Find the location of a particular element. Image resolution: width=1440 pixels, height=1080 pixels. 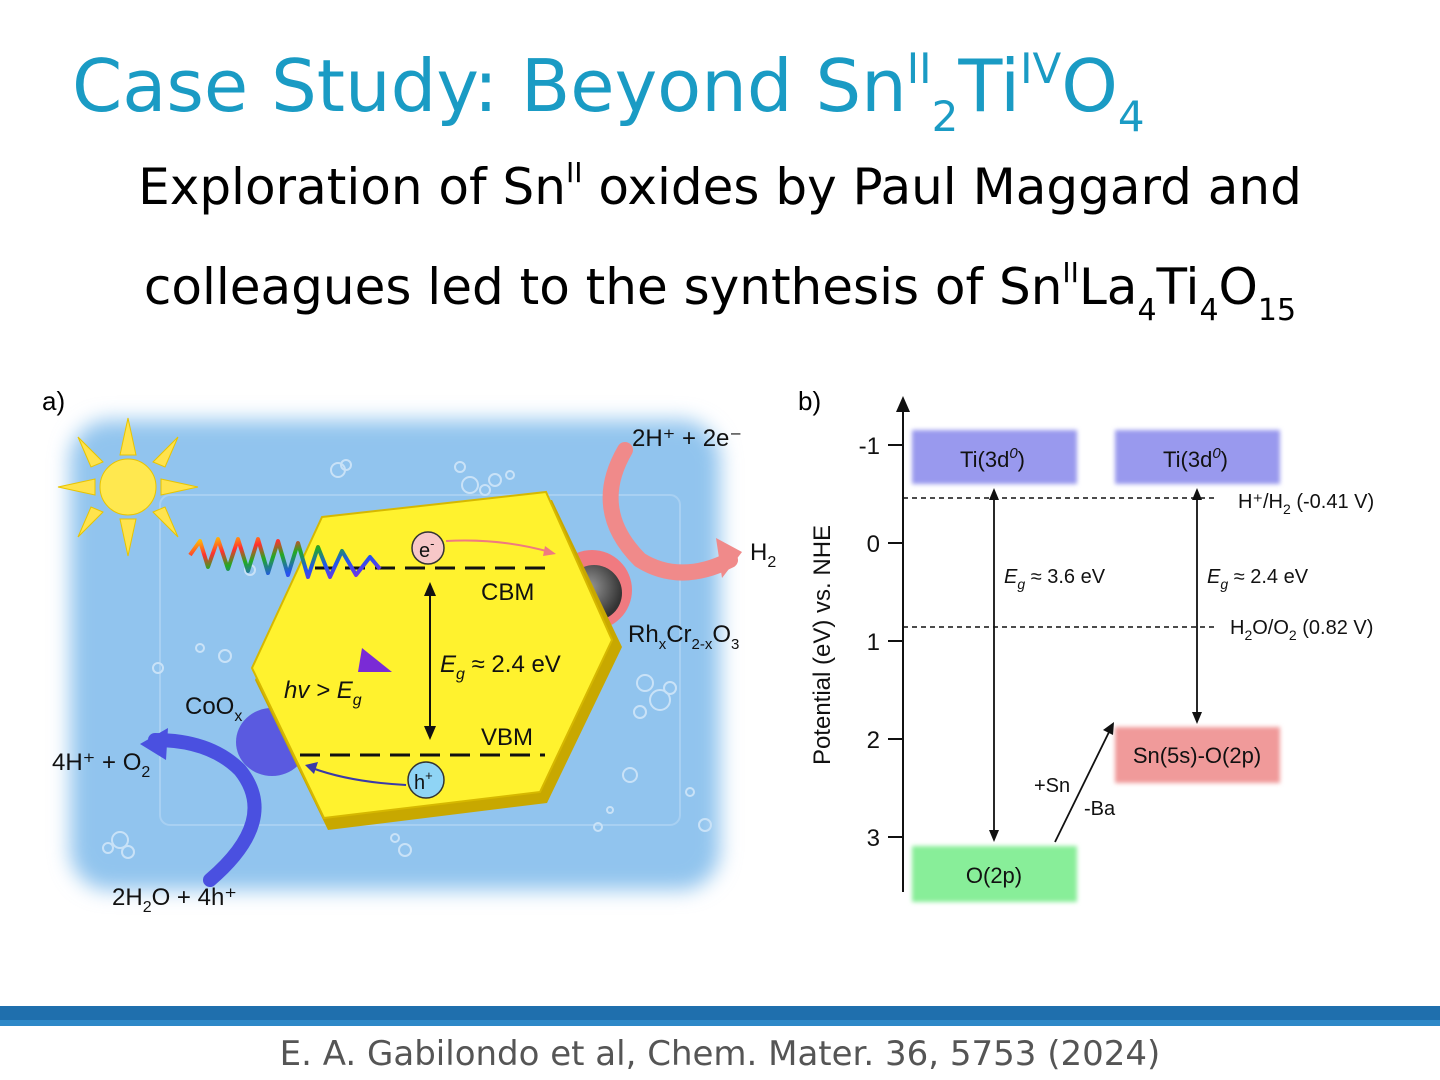

bandgap-label-left: Eg ≈ 3.6 eV is located at coordinates (1055, 579).